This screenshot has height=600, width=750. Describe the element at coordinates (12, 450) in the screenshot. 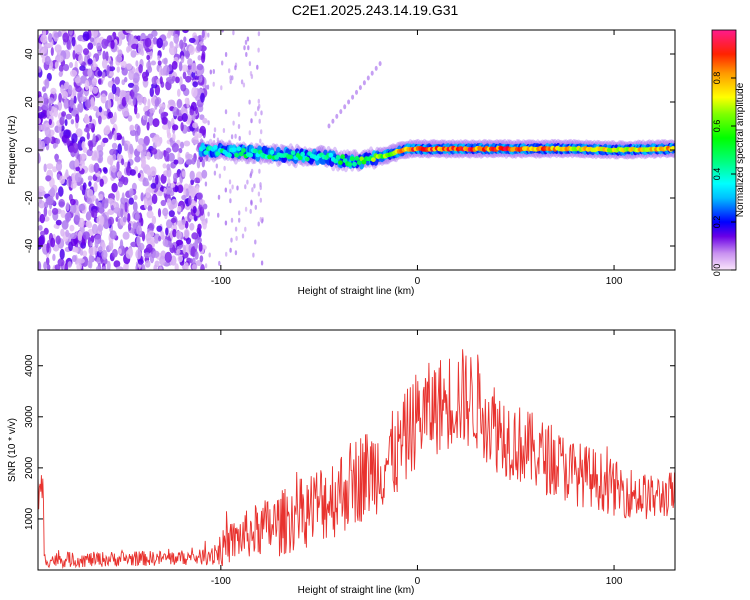

I see `snr-y-label: SNR (10 * v/v)` at that location.